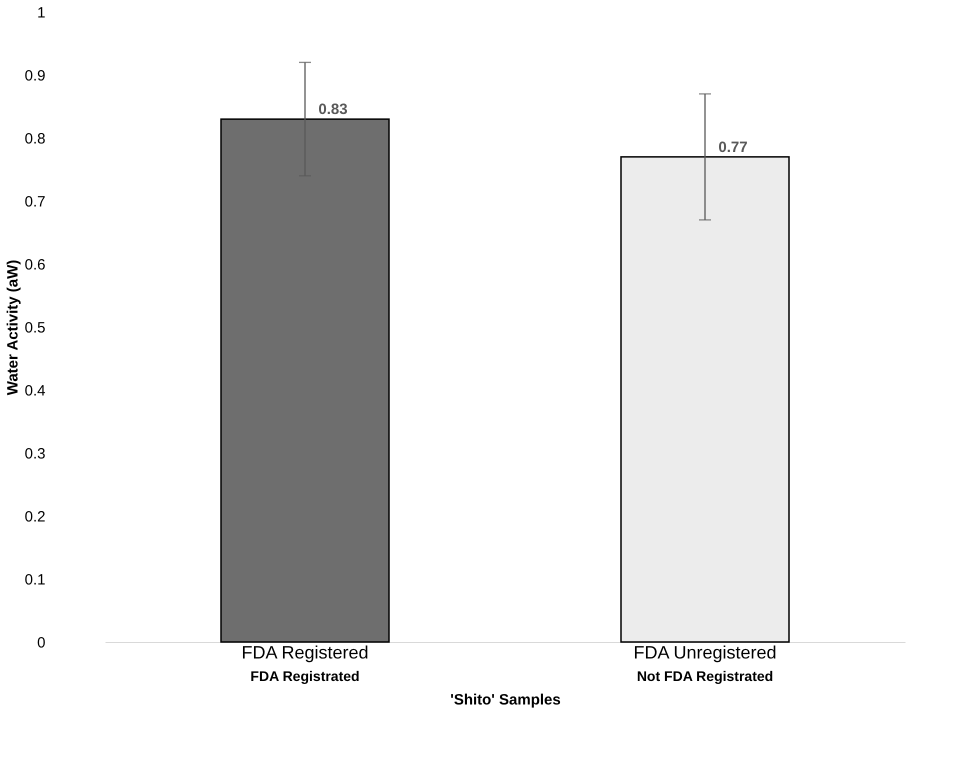  I want to click on x-tick-label: FDA Unregistered, so click(705, 652).